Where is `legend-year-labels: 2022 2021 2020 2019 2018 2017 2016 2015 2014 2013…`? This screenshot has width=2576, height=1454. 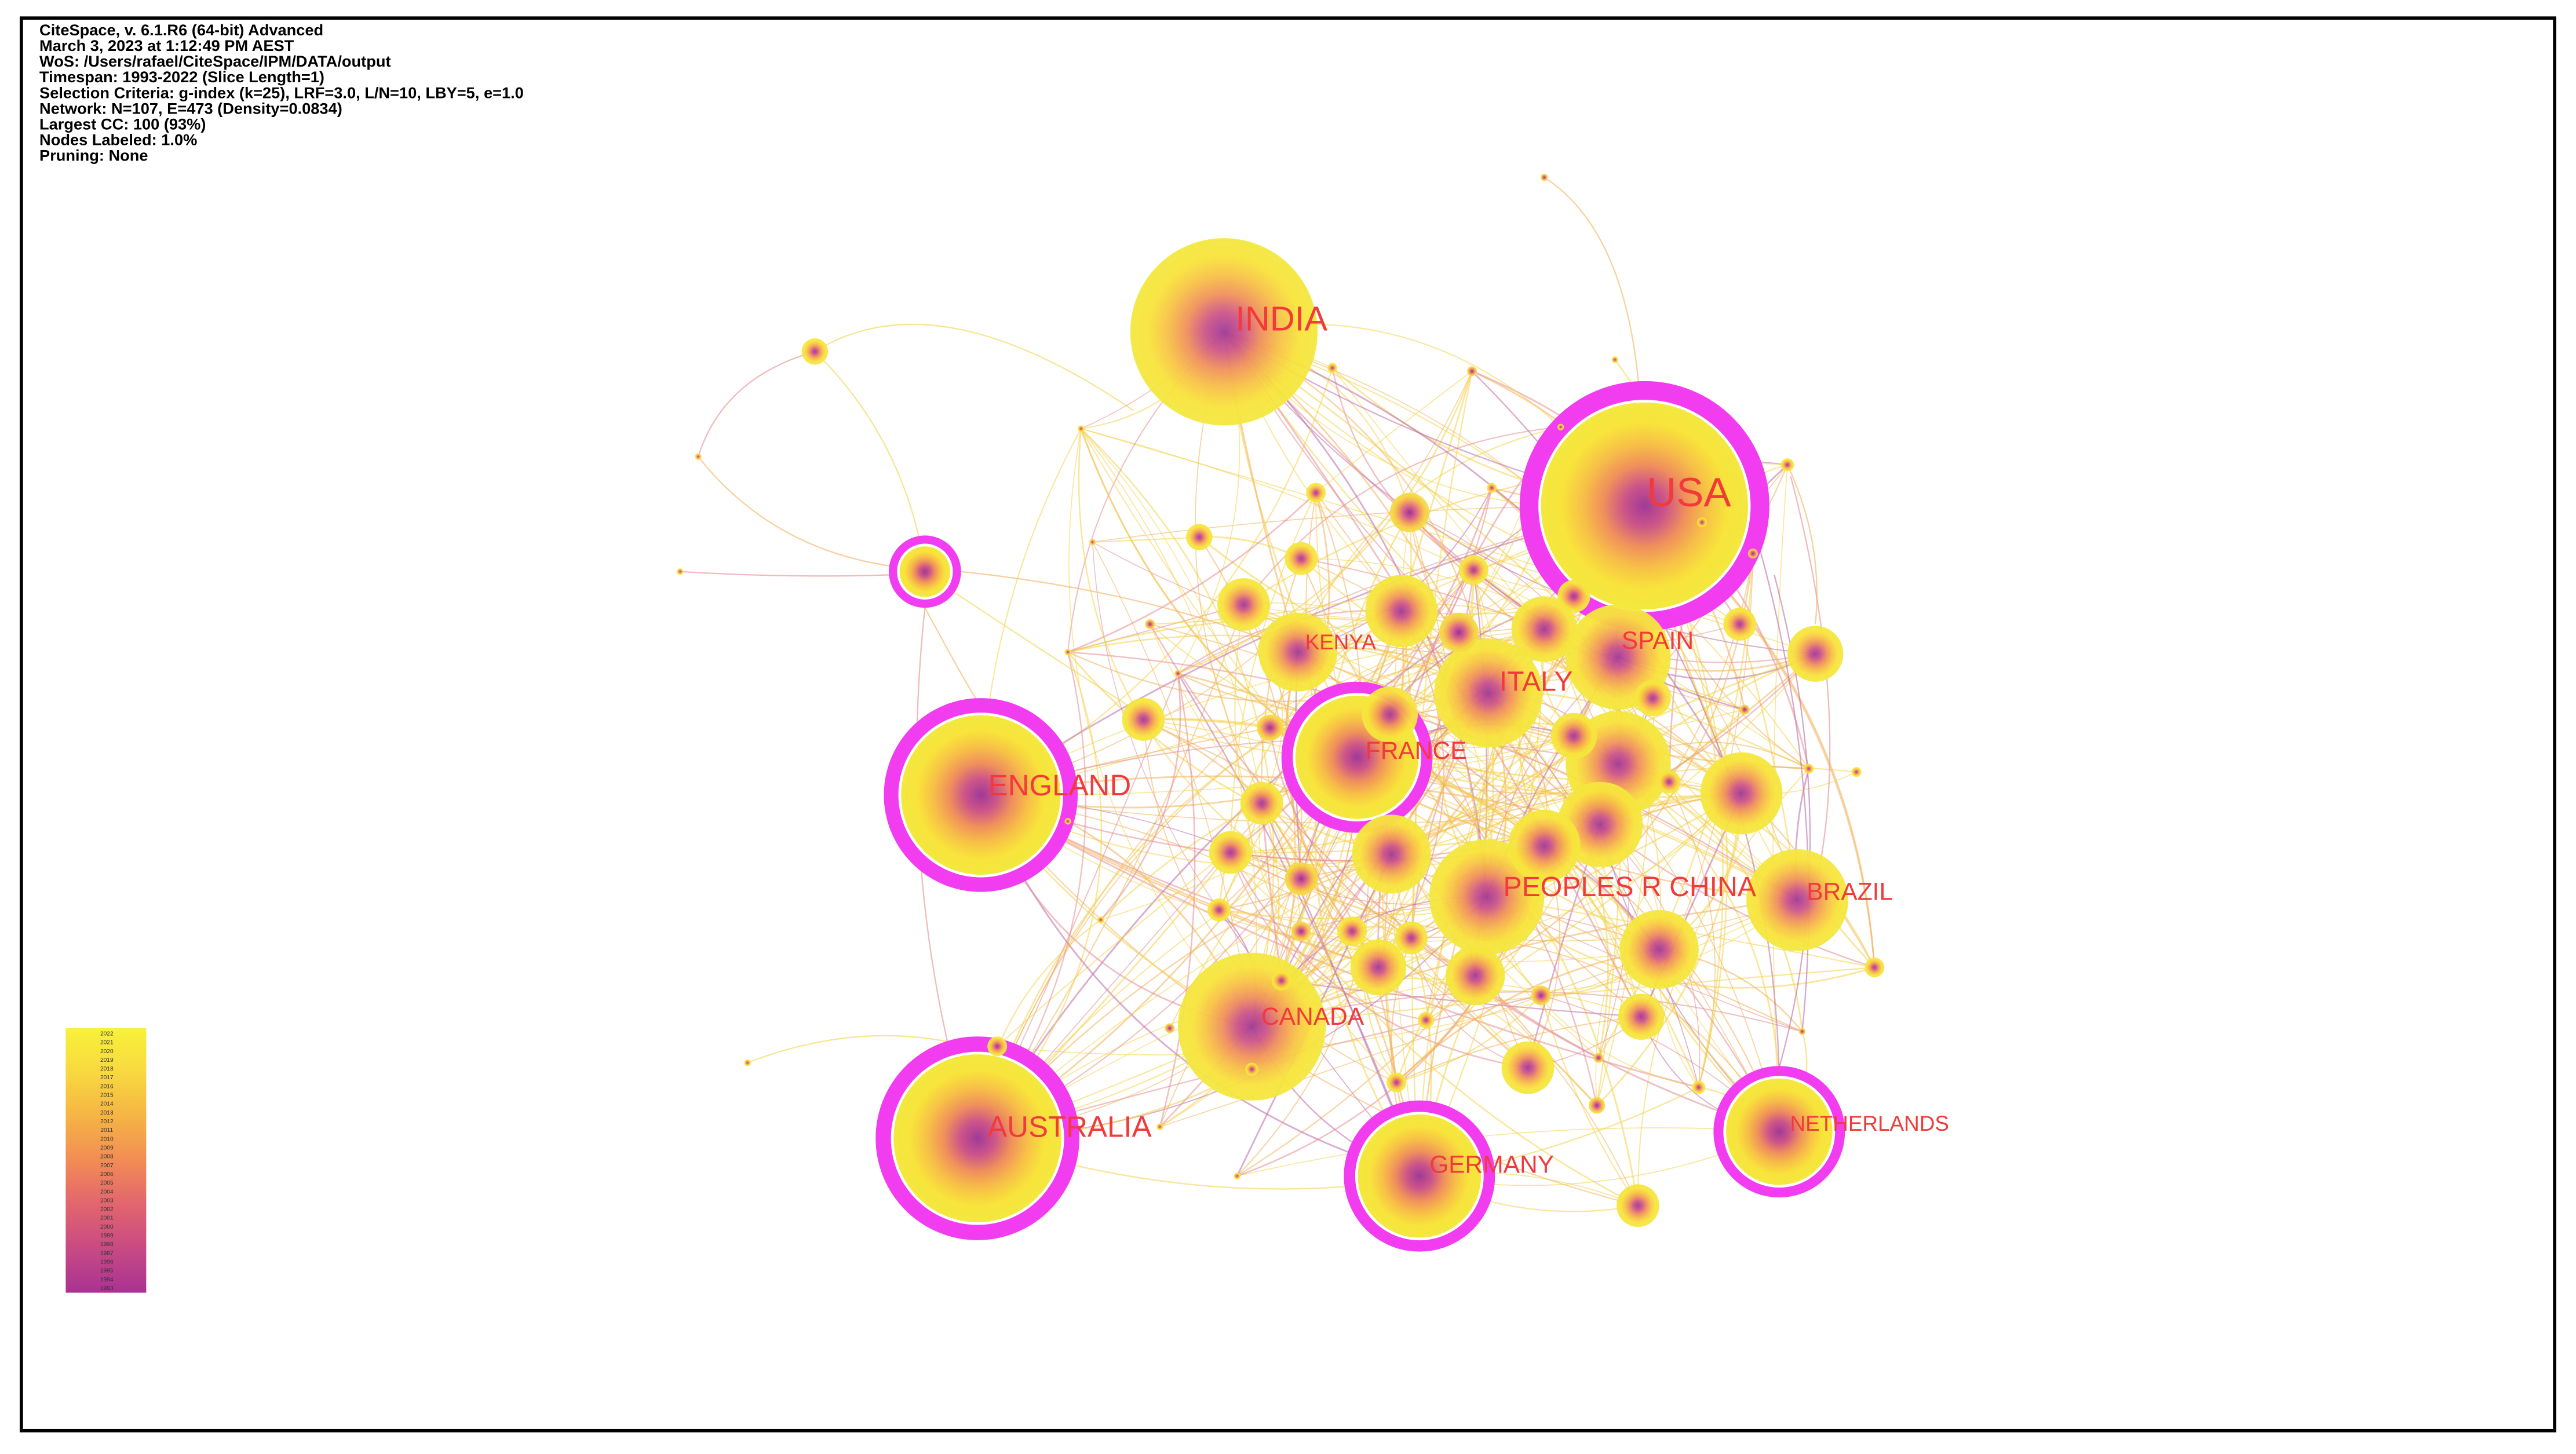
legend-year-labels: 2022 2021 2020 2019 2018 2017 2016 2015 2014 2013… is located at coordinates (107, 1161).